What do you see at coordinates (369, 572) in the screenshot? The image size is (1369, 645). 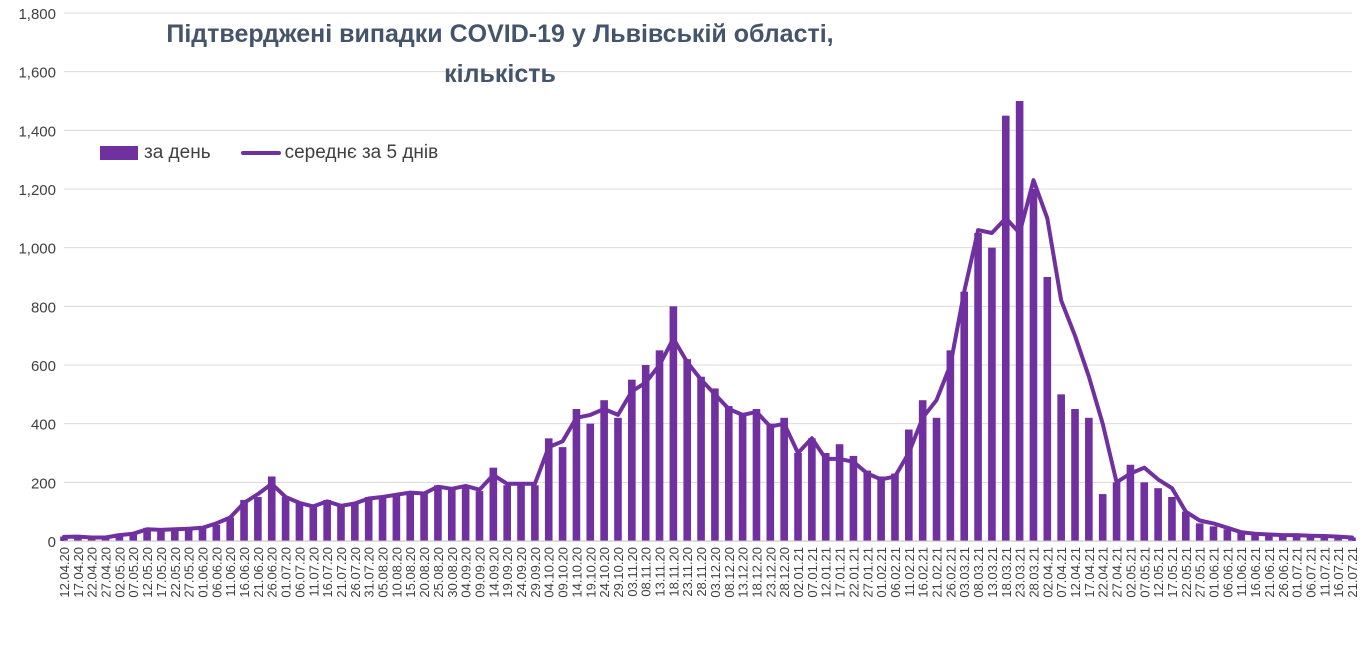 I see `x-tick-label: 31.07.20` at bounding box center [369, 572].